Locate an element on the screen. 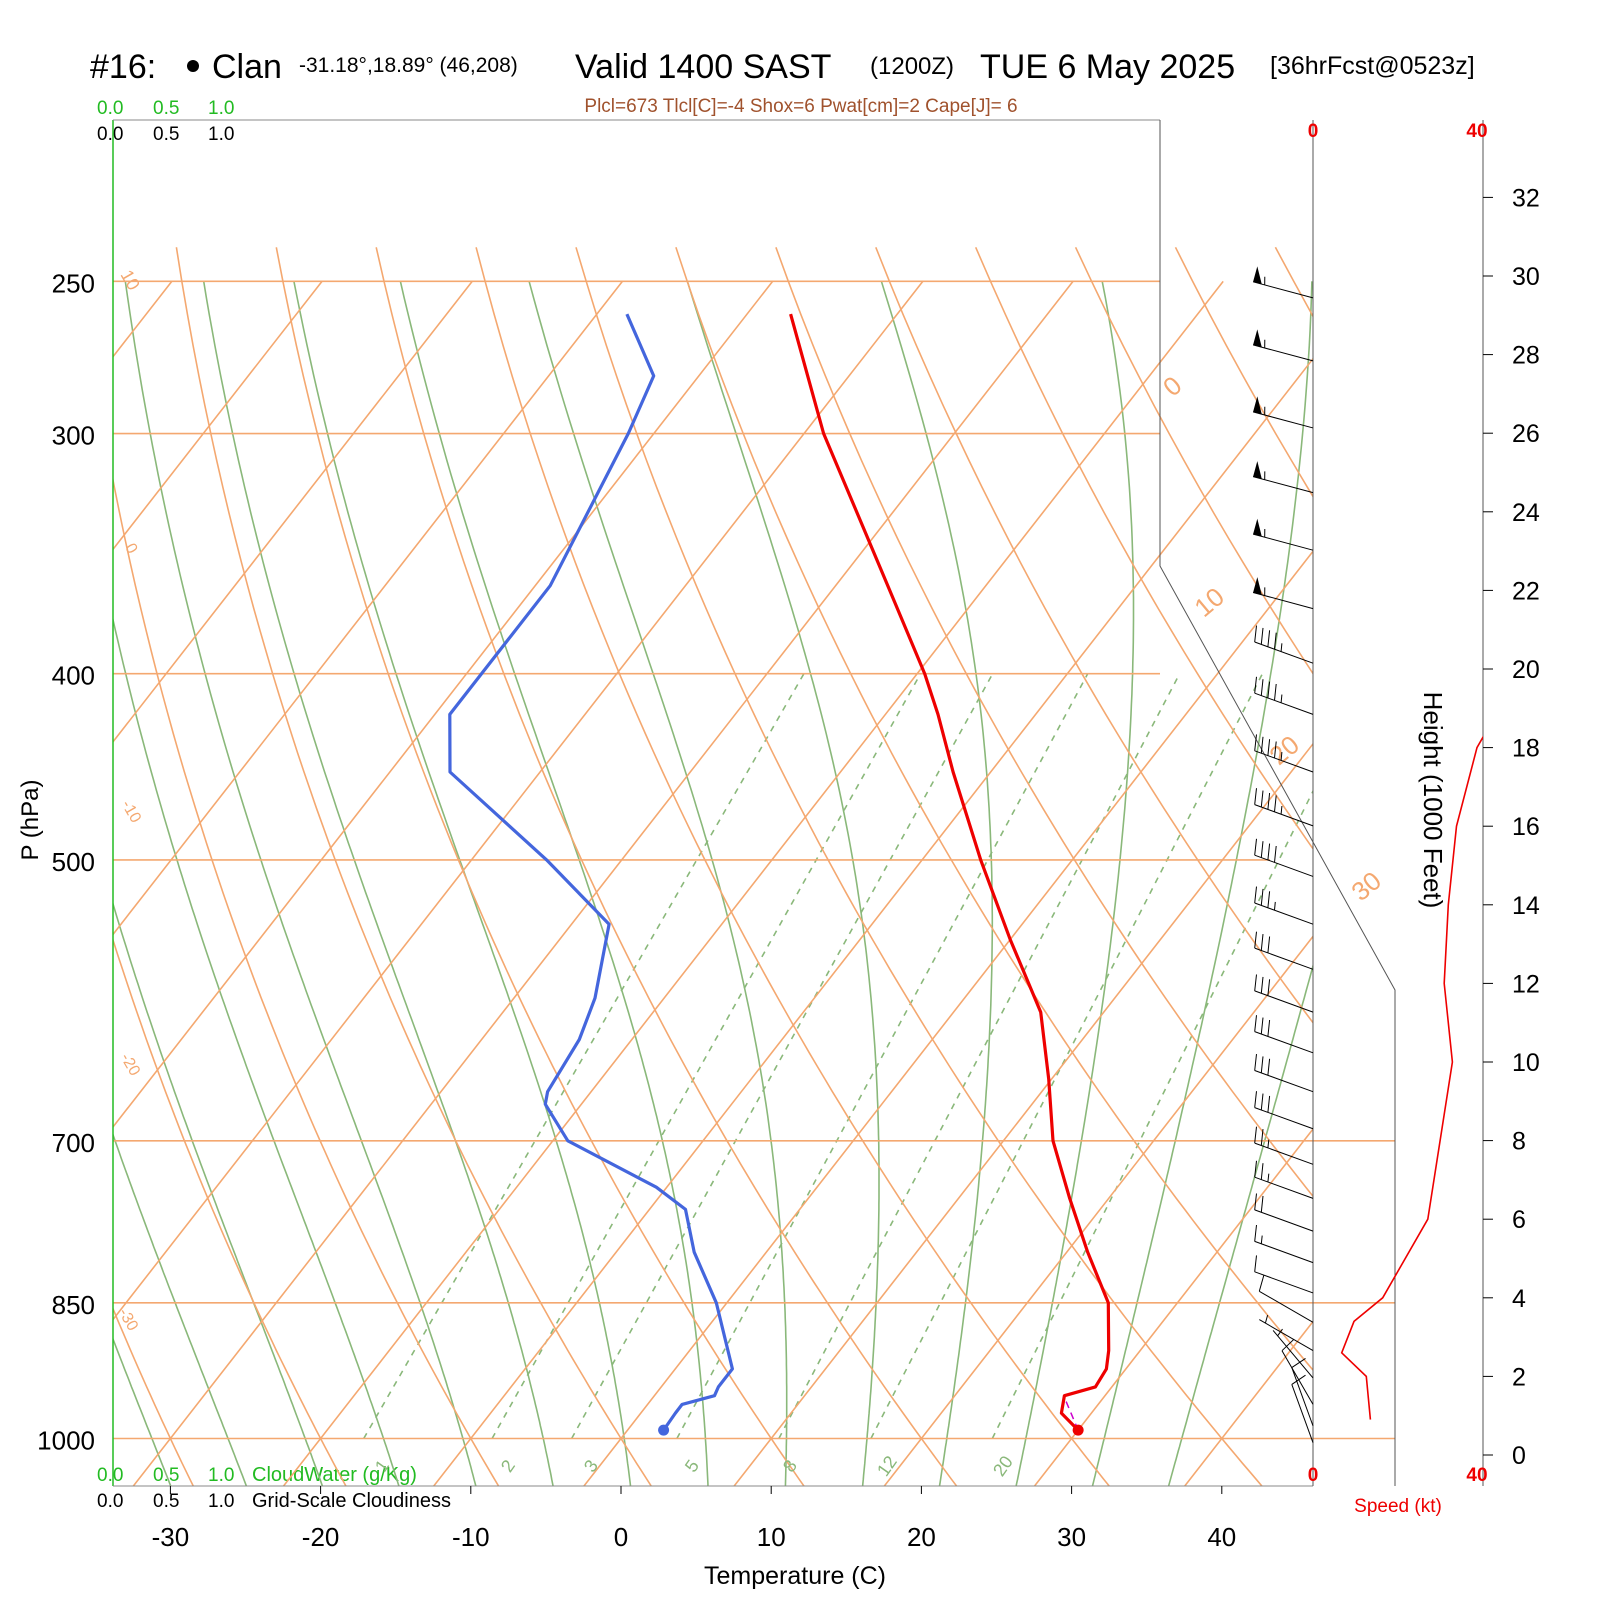 The image size is (1600, 1600). height-tick-label: 4 is located at coordinates (1519, 1299).